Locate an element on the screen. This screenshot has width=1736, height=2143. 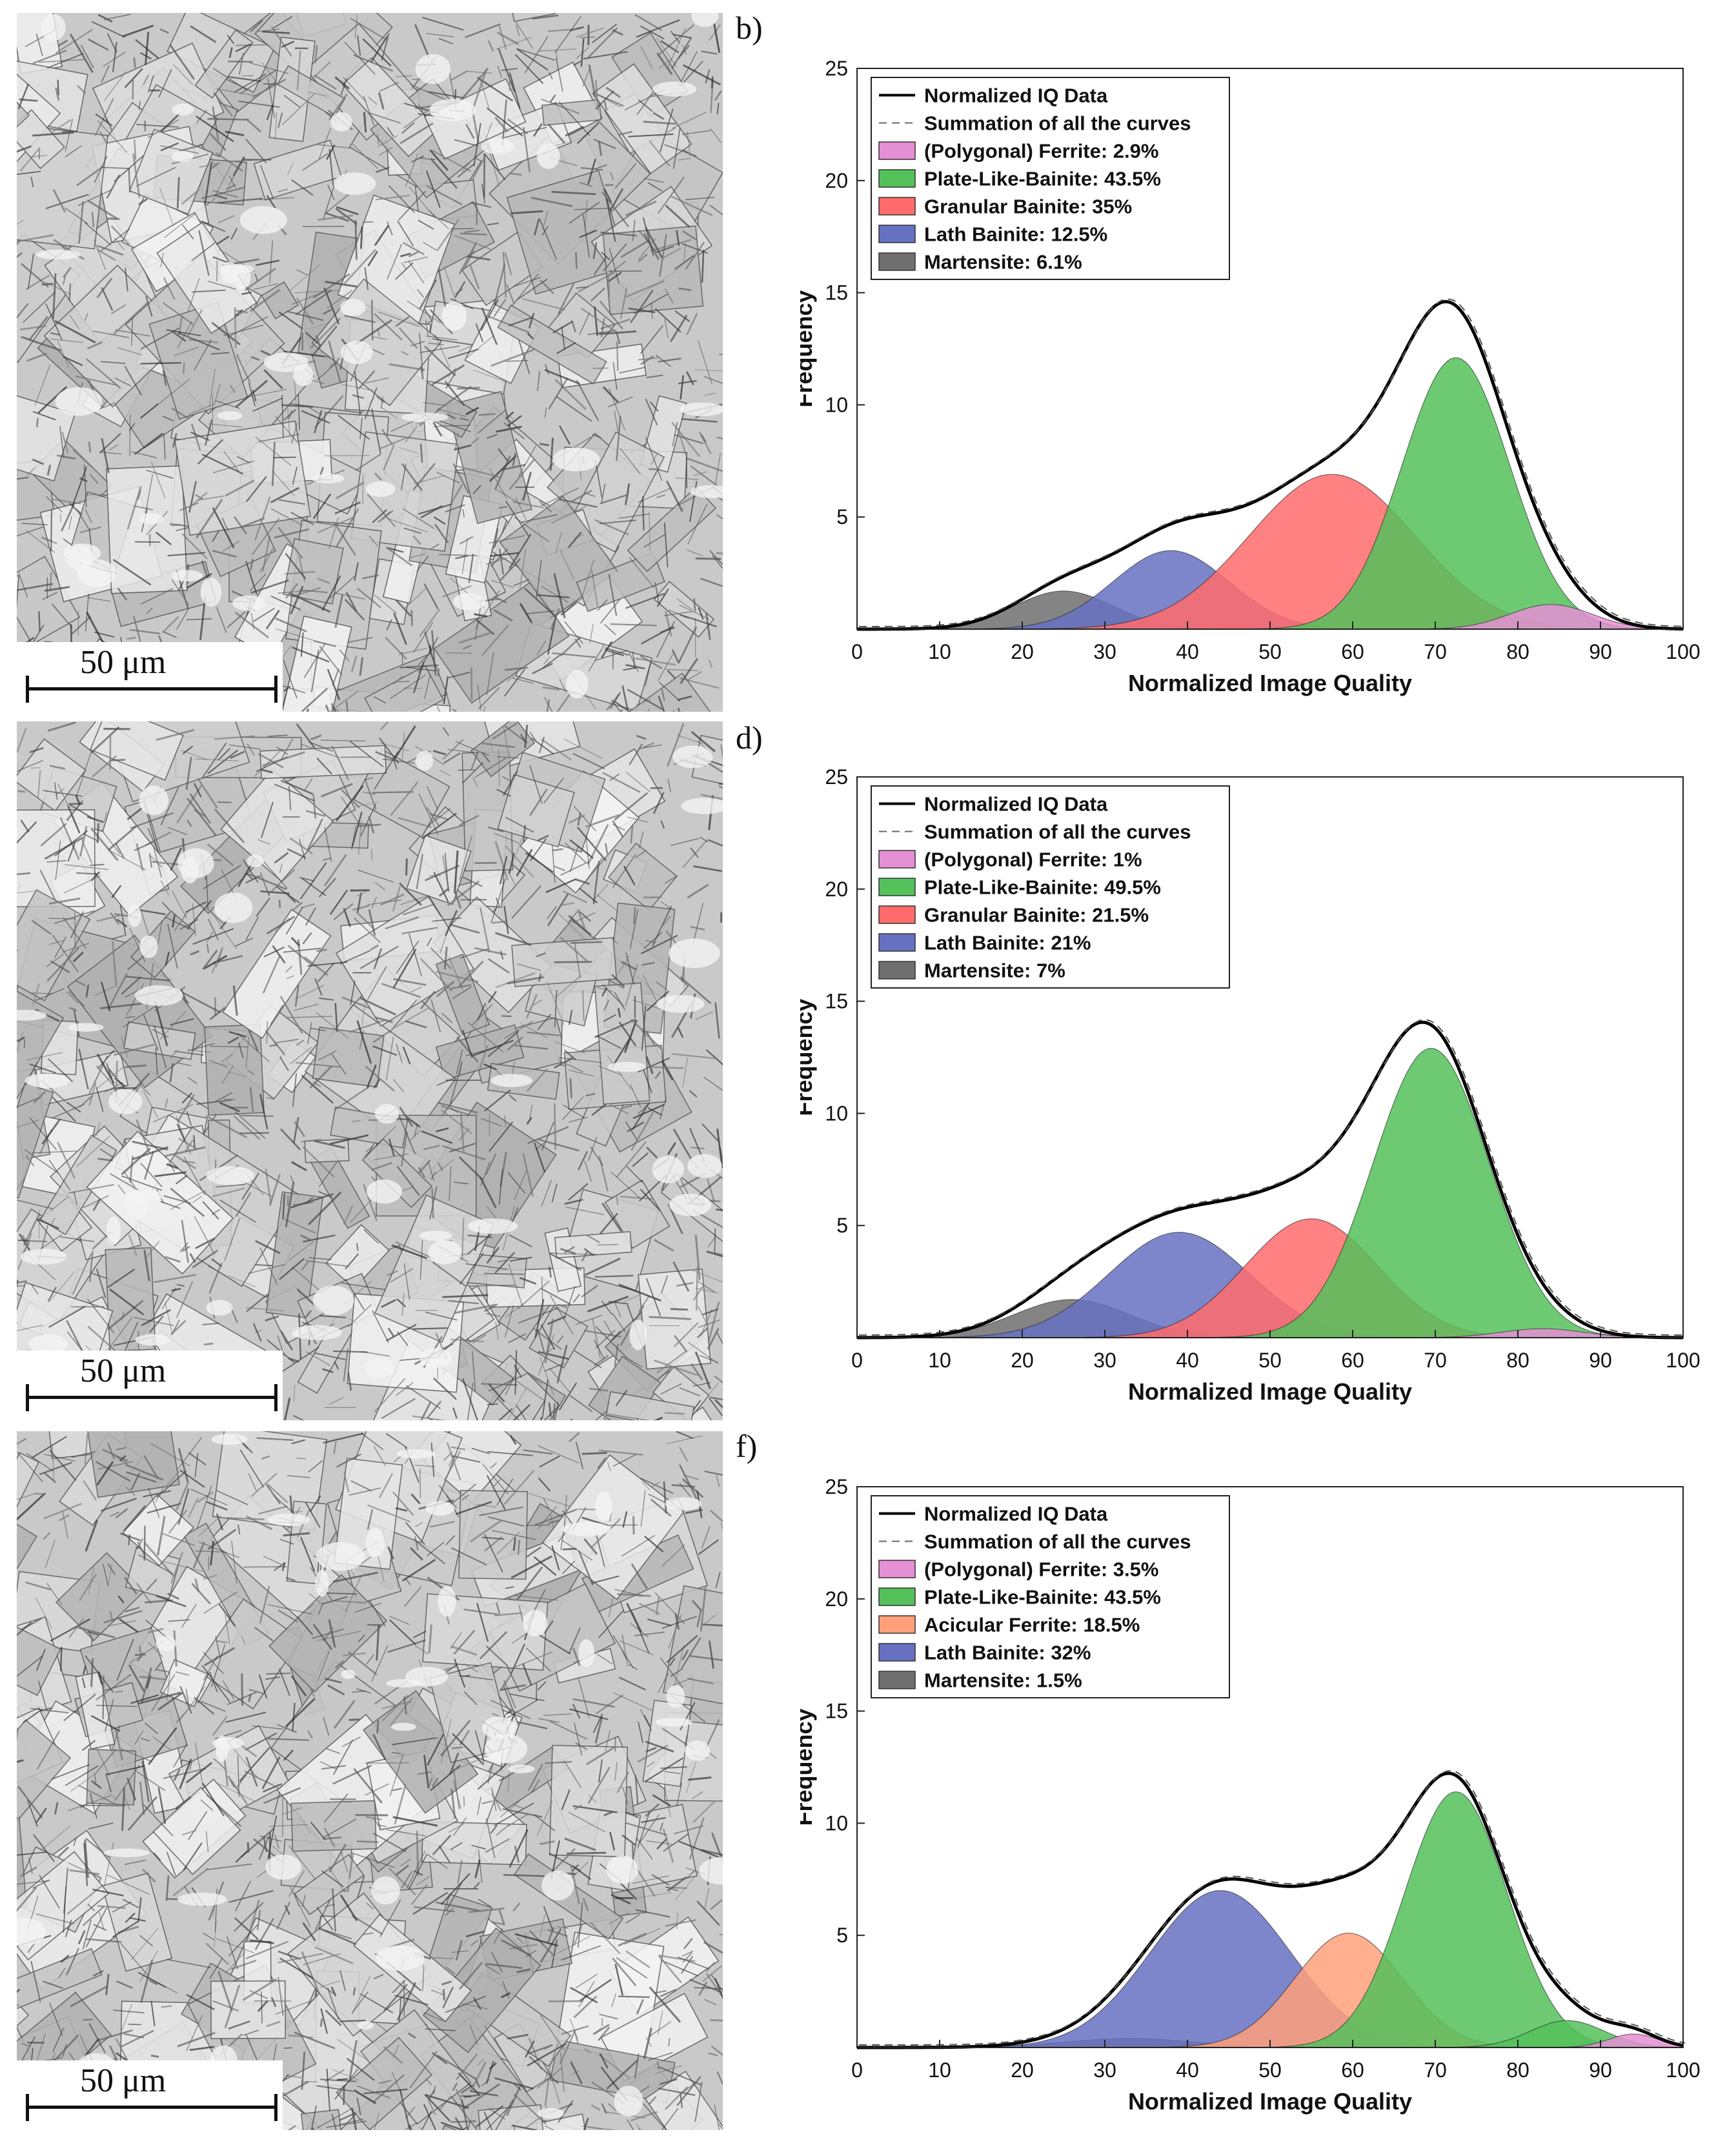
legend-item-label: Lath Bainite: 21% is located at coordinates (1007, 943).